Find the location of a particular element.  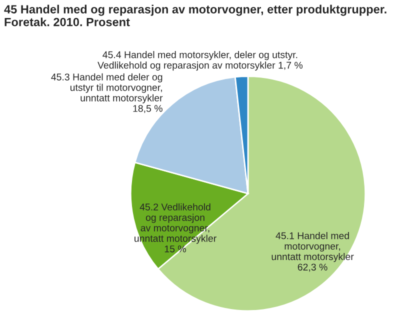

data-label: 18,5 % is located at coordinates (147, 109).